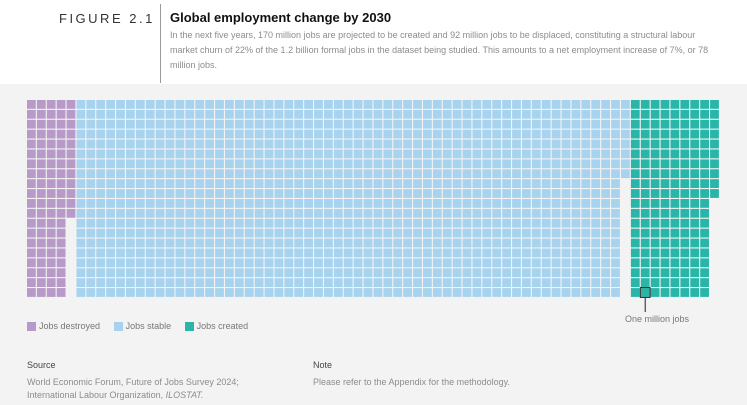  What do you see at coordinates (142, 326) in the screenshot?
I see `legend-item-jobs-stable: Jobs stable` at bounding box center [142, 326].